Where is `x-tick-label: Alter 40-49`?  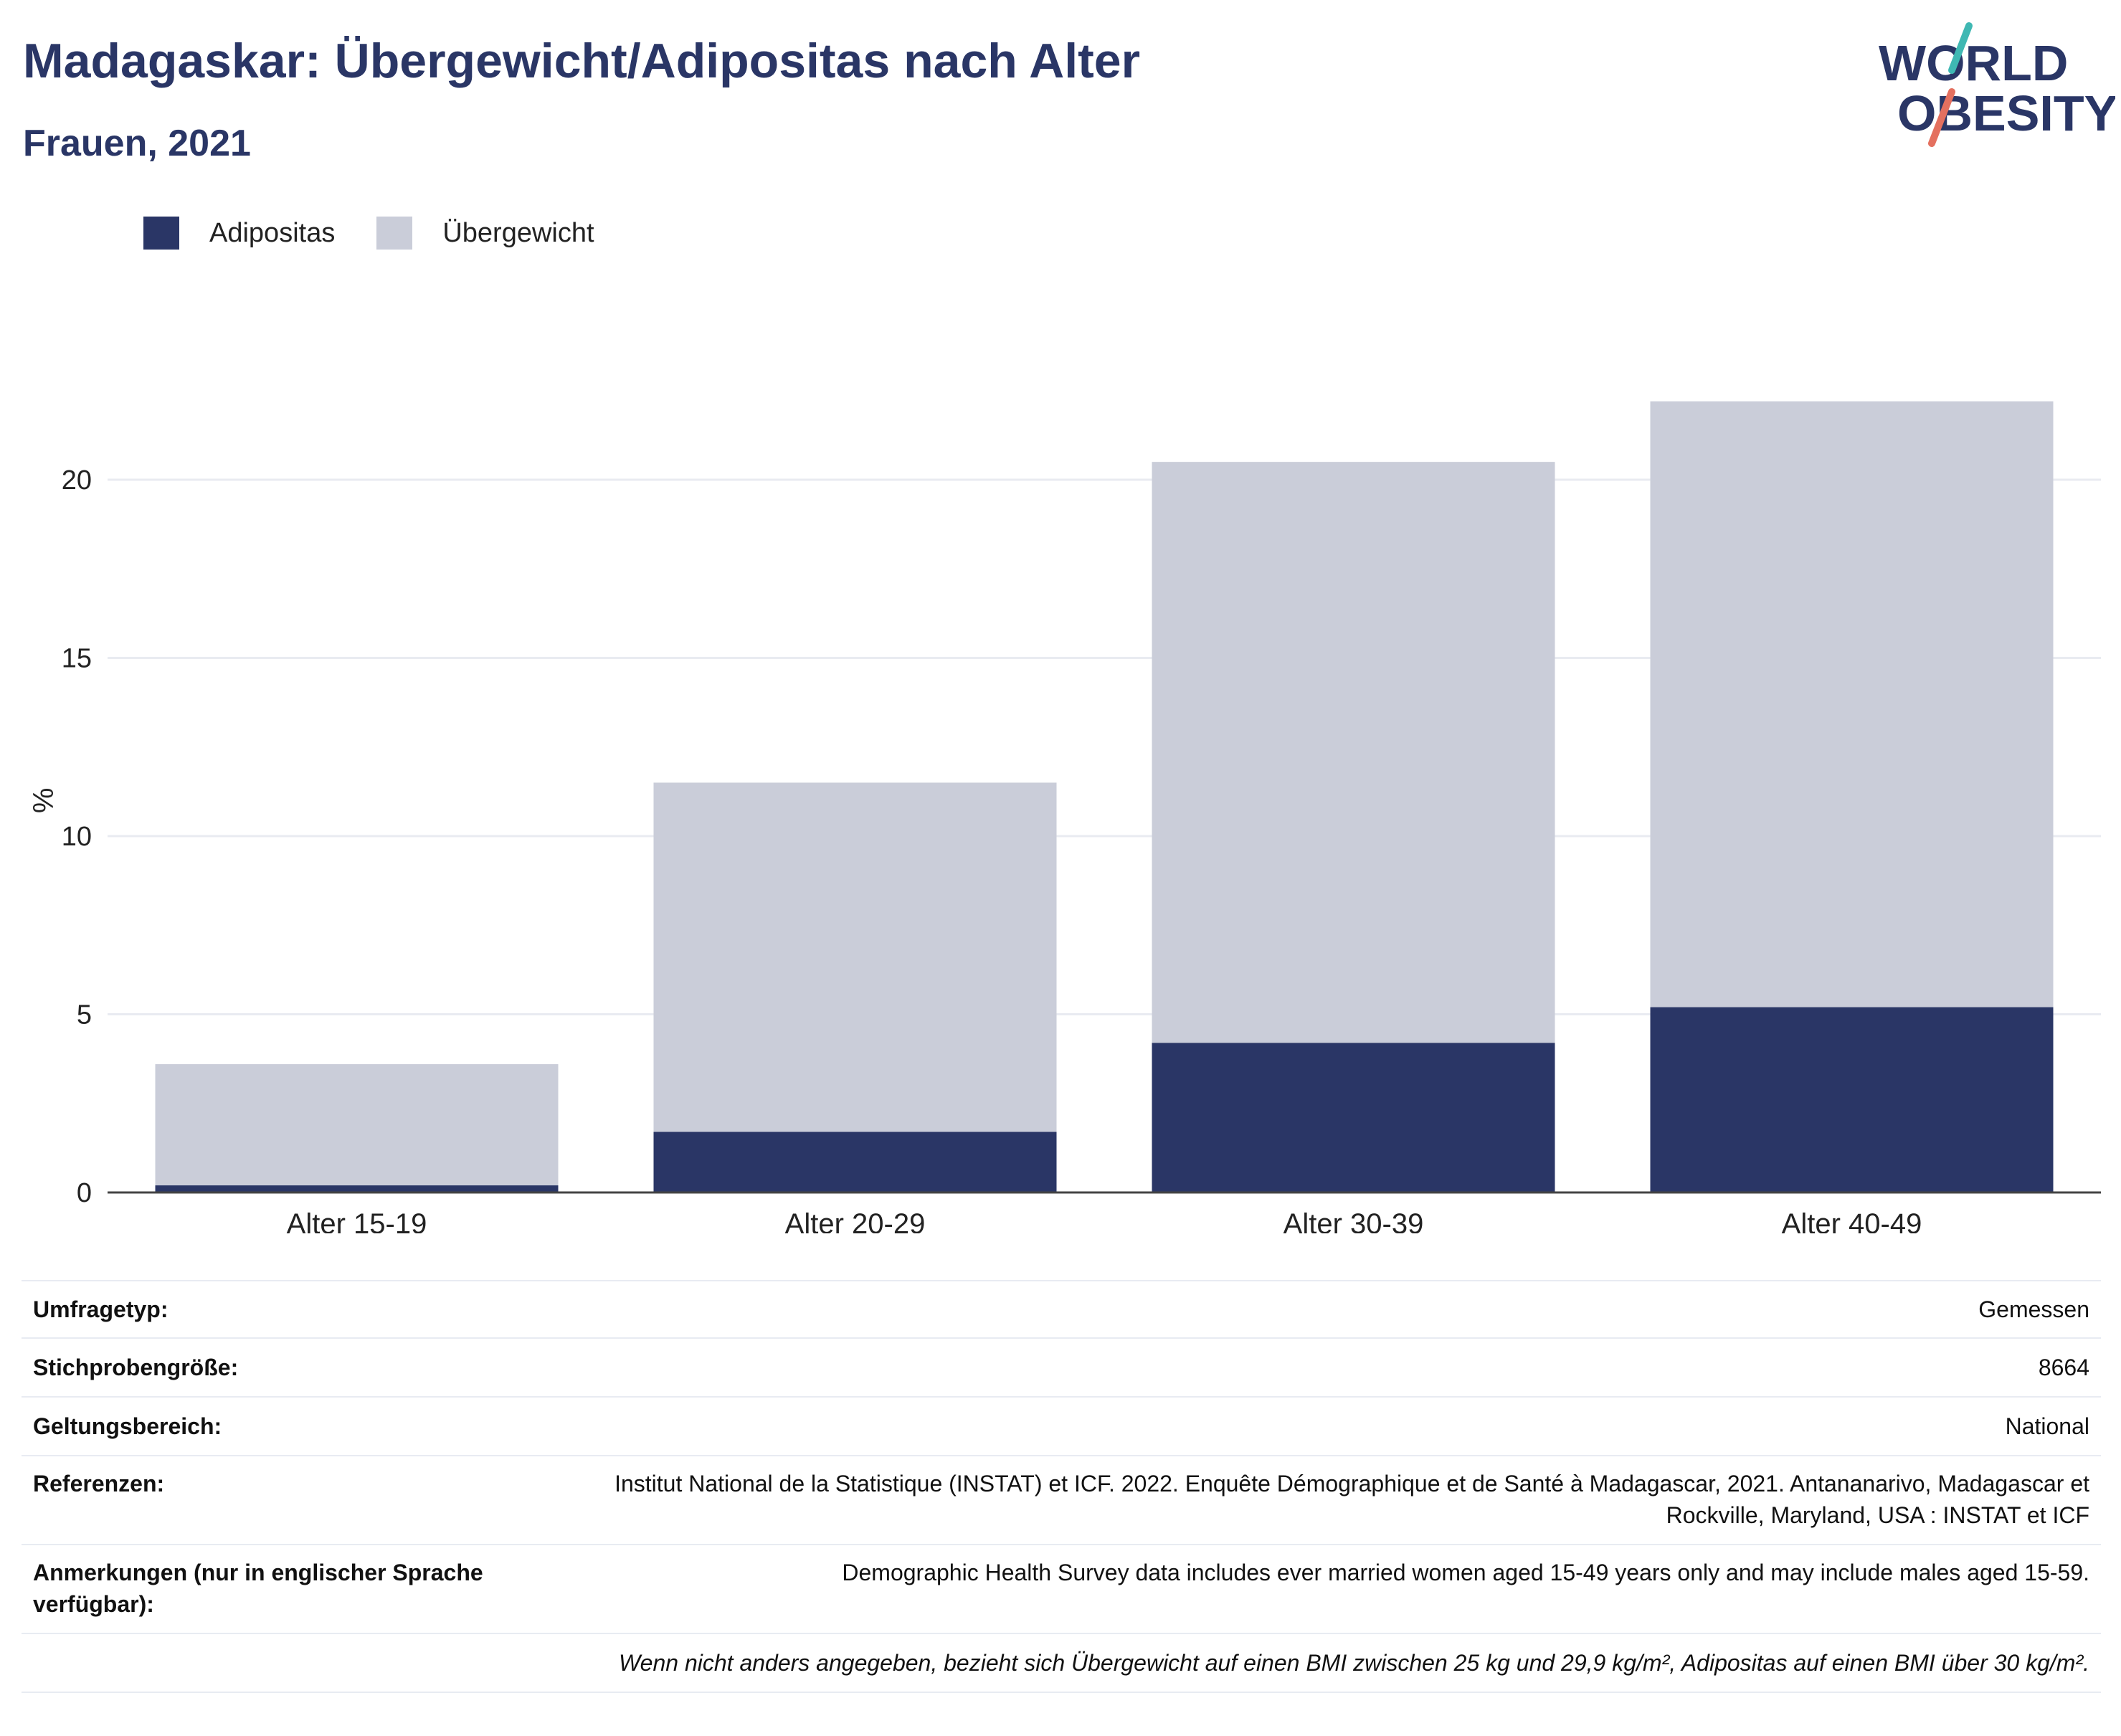 x-tick-label: Alter 40-49 is located at coordinates (1852, 1221).